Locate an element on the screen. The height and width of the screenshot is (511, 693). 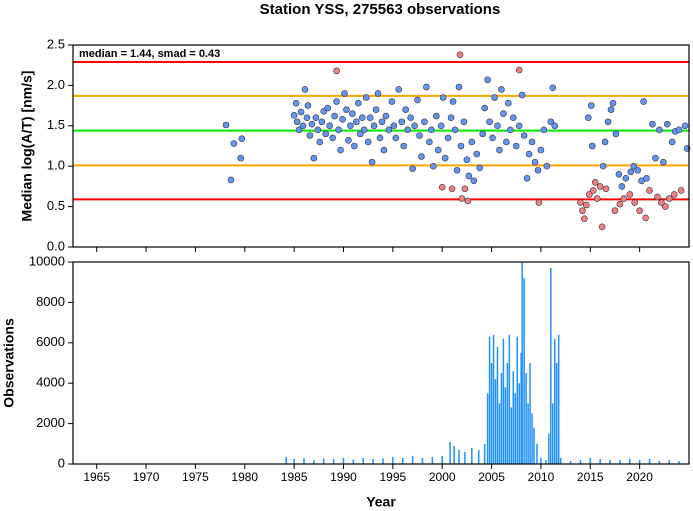
y-tick-label: 4000 is located at coordinates (50, 382).